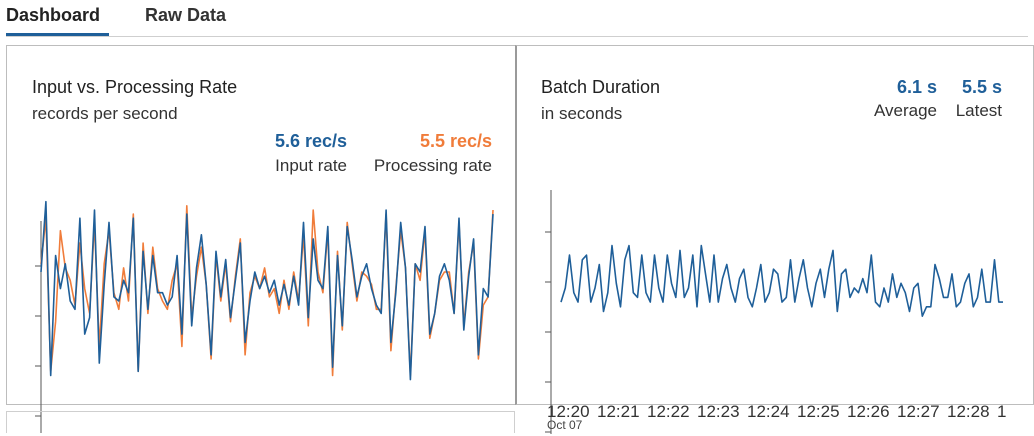  What do you see at coordinates (517, 36) in the screenshot?
I see `tab-divider` at bounding box center [517, 36].